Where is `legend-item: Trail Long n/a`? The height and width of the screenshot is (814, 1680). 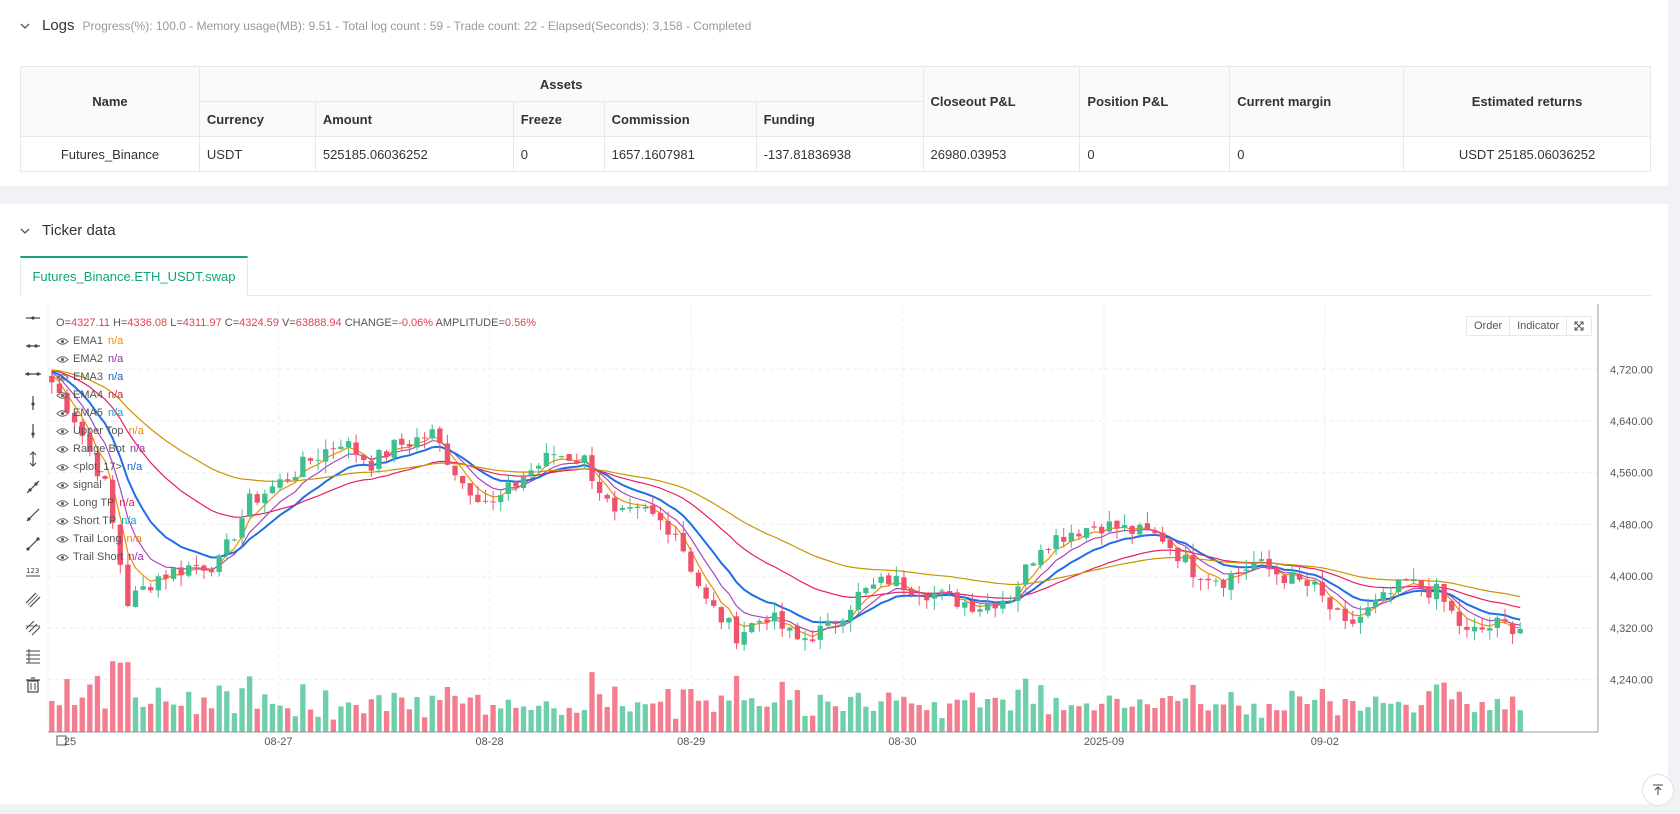
legend-item: Trail Long n/a is located at coordinates (296, 539).